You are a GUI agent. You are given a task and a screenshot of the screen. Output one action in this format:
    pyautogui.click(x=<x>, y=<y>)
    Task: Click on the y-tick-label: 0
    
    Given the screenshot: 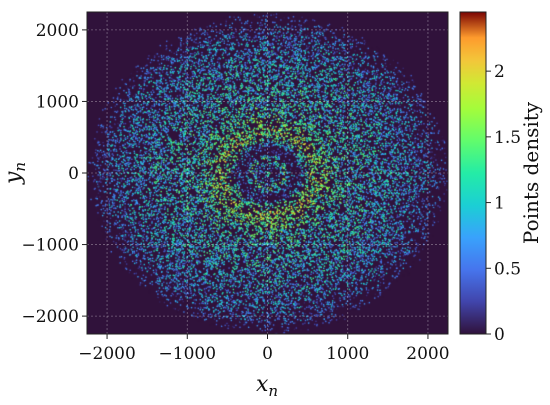 What is the action you would take?
    pyautogui.click(x=73, y=174)
    